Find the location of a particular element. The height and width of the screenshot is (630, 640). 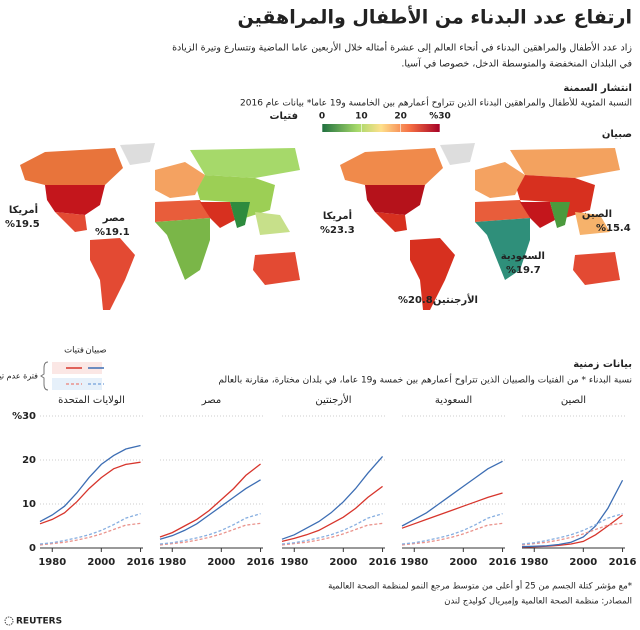

callout-name: الصين is located at coordinates (597, 214).